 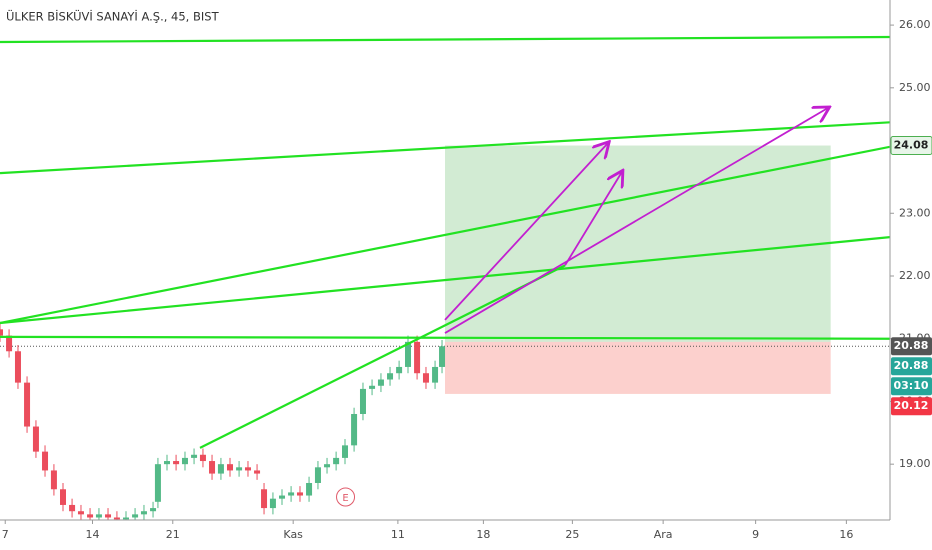 What do you see at coordinates (173, 534) in the screenshot?
I see `x-tick-label: 21` at bounding box center [173, 534].